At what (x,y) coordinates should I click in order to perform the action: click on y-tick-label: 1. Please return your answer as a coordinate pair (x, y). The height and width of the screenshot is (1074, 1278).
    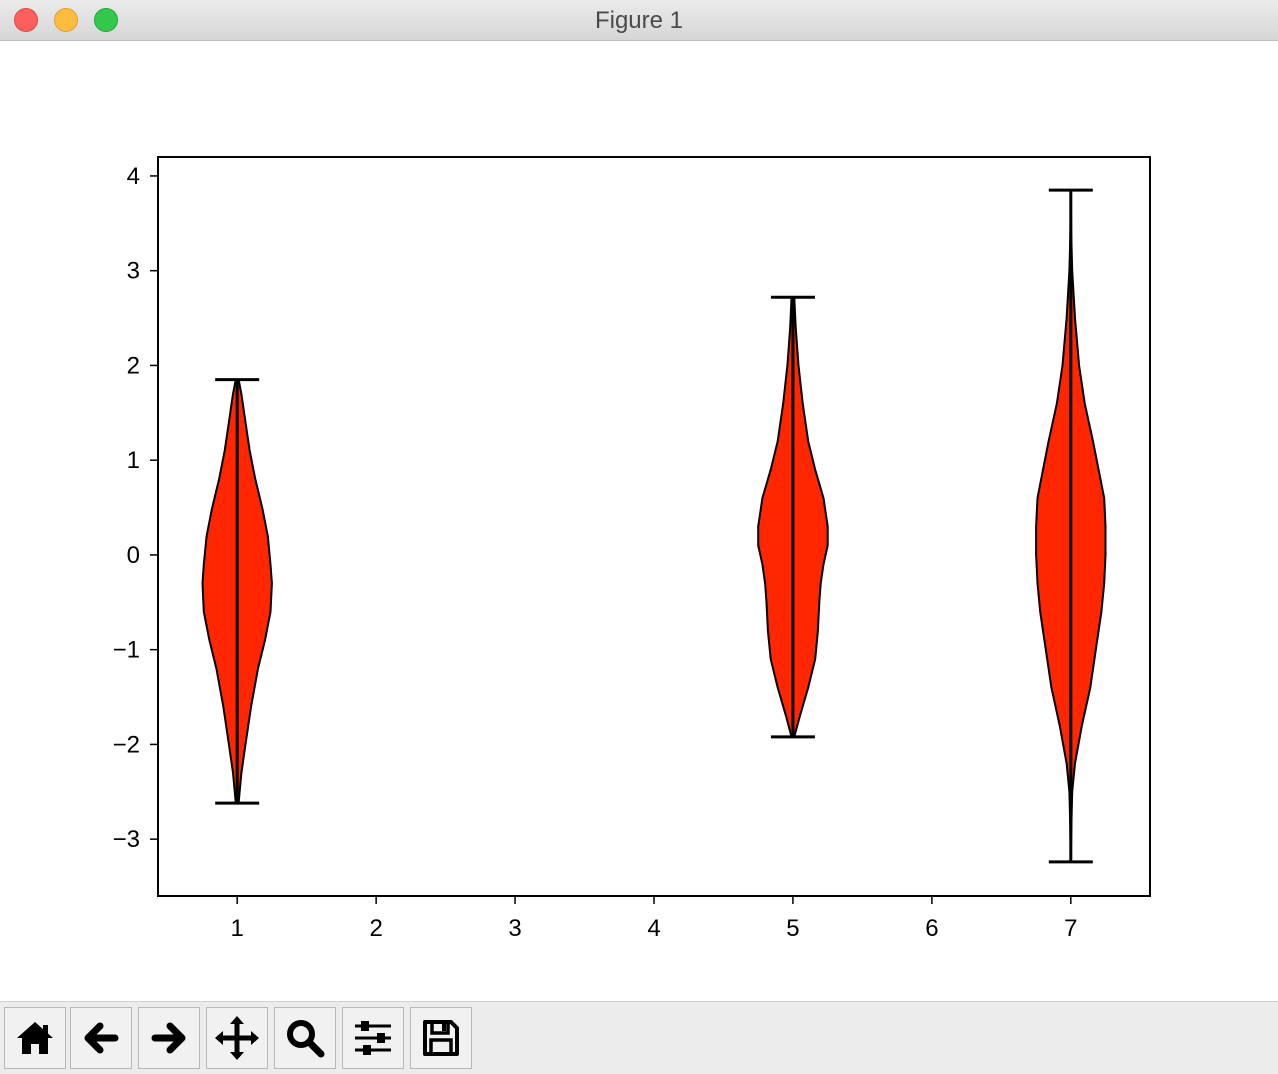
    Looking at the image, I should click on (133, 460).